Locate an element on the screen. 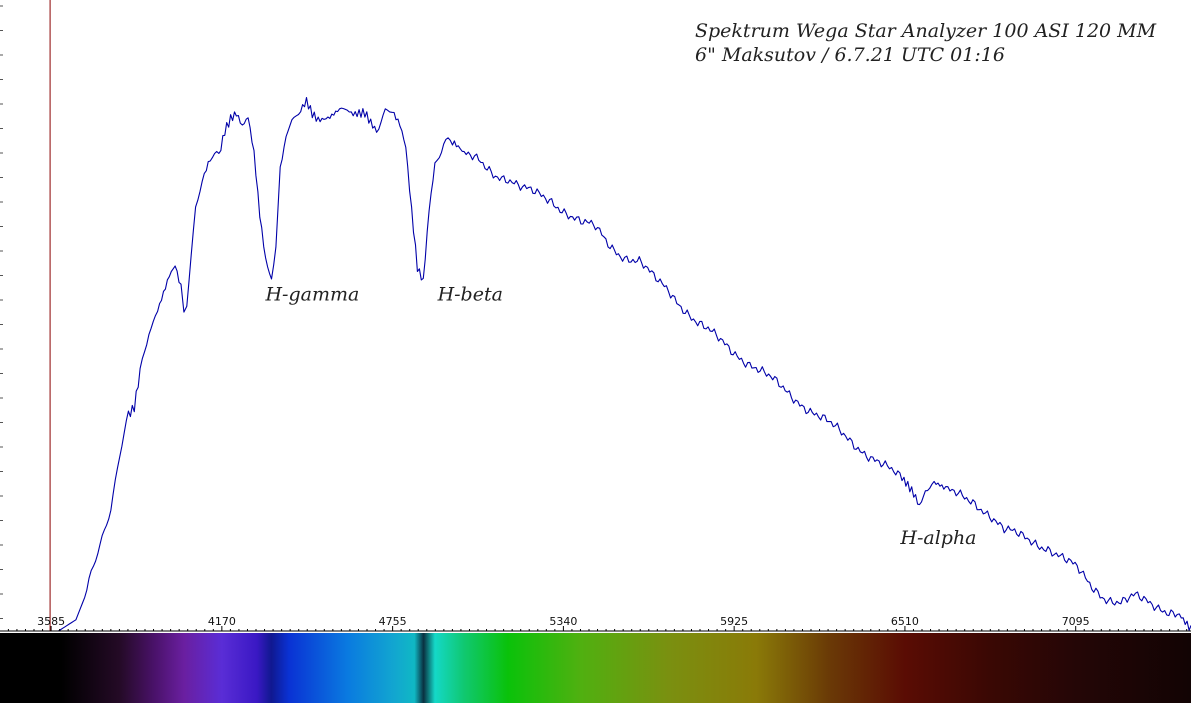 The width and height of the screenshot is (1191, 725). x-tick-label: 4755 is located at coordinates (393, 621).